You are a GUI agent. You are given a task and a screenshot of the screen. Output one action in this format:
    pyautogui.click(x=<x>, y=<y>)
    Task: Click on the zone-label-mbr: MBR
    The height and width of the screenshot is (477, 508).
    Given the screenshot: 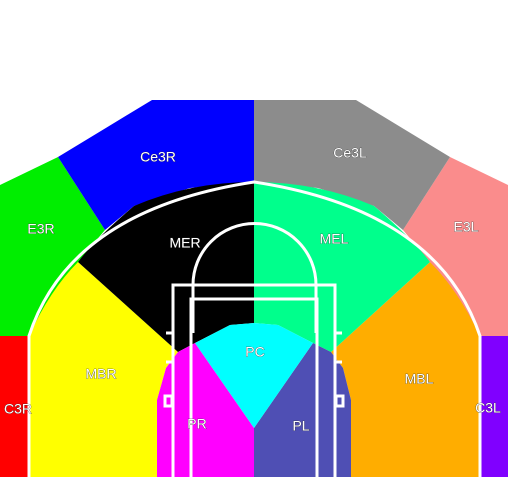 What is the action you would take?
    pyautogui.click(x=100, y=374)
    